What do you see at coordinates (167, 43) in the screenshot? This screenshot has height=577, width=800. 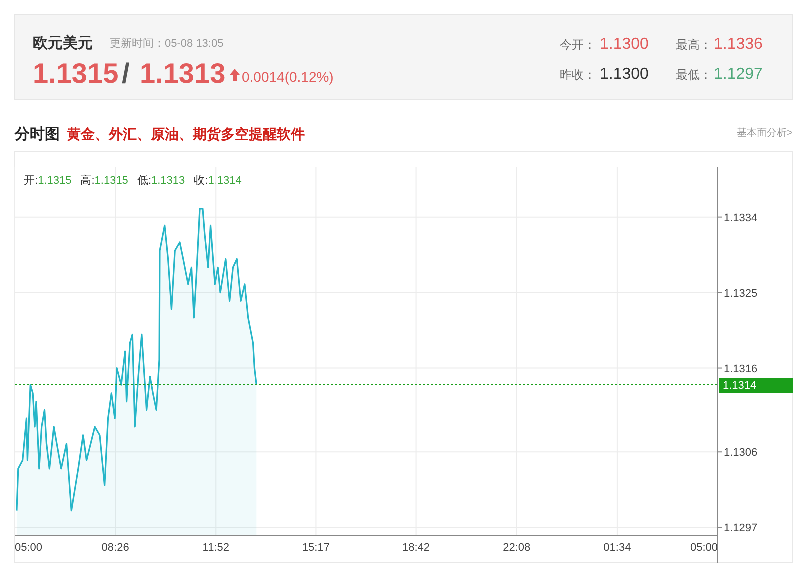 I see `text: 更新时间：05-08 13:05` at bounding box center [167, 43].